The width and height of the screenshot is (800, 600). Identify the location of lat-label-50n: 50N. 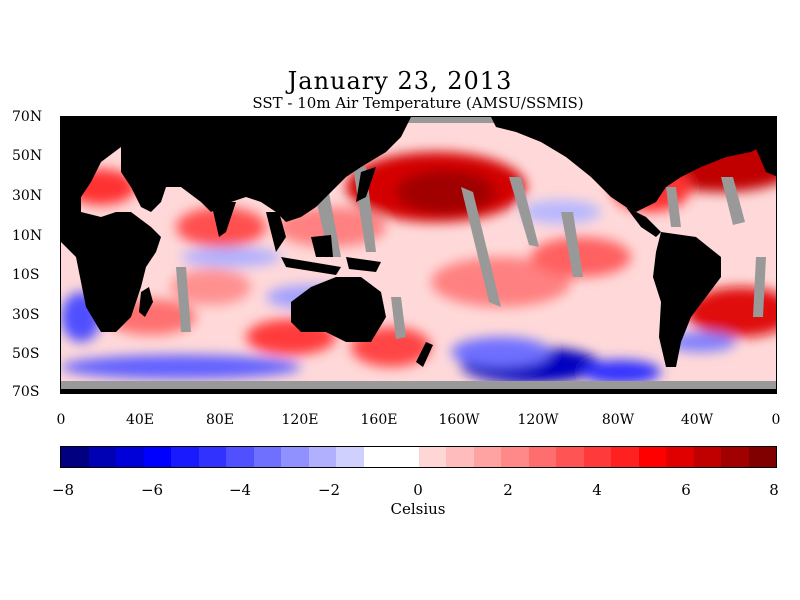
(27, 156).